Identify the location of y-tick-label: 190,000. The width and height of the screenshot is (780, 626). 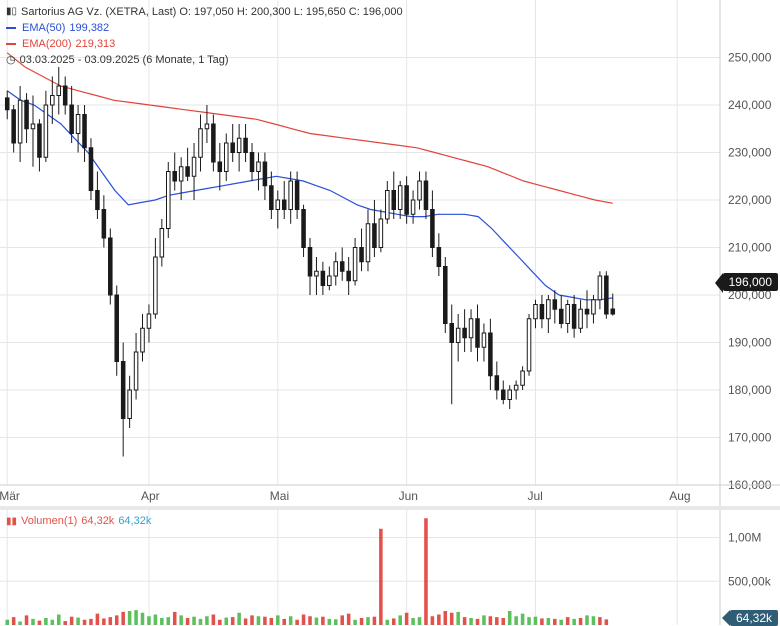
(750, 343).